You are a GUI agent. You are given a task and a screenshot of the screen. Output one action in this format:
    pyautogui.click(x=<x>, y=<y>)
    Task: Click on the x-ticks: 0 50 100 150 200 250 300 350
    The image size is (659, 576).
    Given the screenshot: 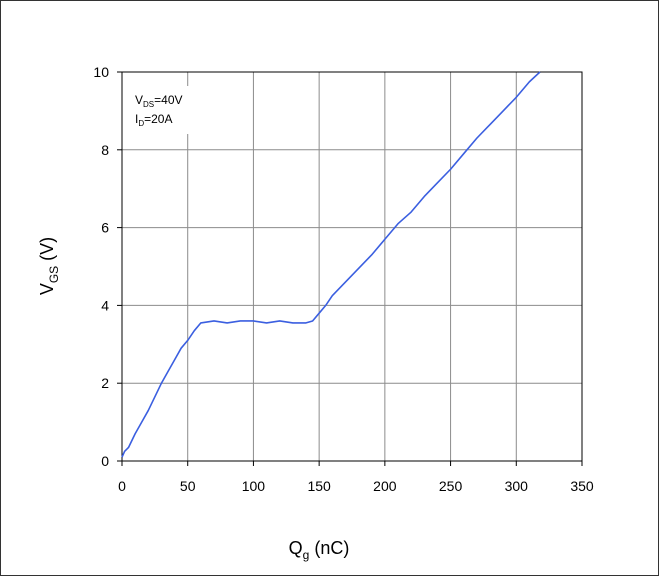 What is the action you would take?
    pyautogui.click(x=356, y=477)
    